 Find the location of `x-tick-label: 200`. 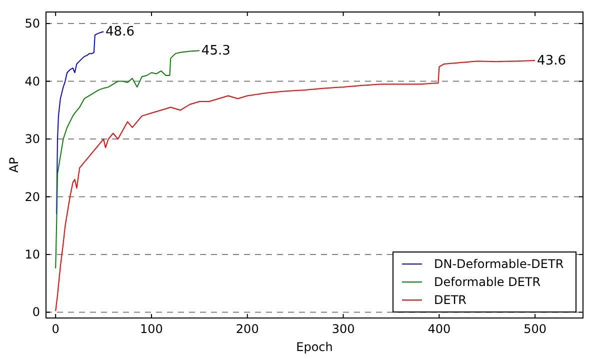

x-tick-label: 200 is located at coordinates (247, 329).